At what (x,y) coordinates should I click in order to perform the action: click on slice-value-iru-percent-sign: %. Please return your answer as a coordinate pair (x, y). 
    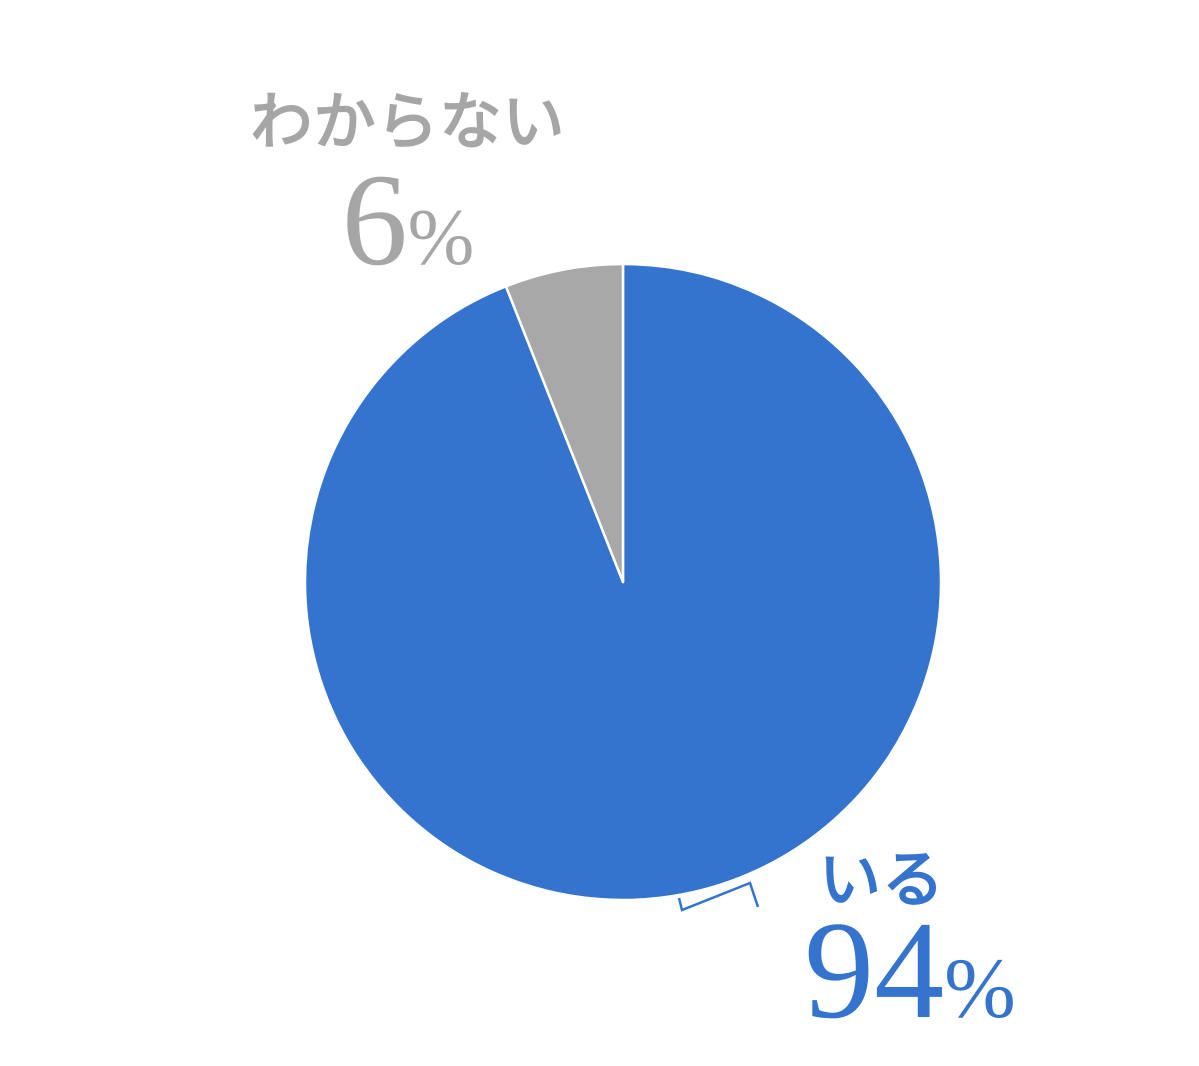
    Looking at the image, I should click on (980, 988).